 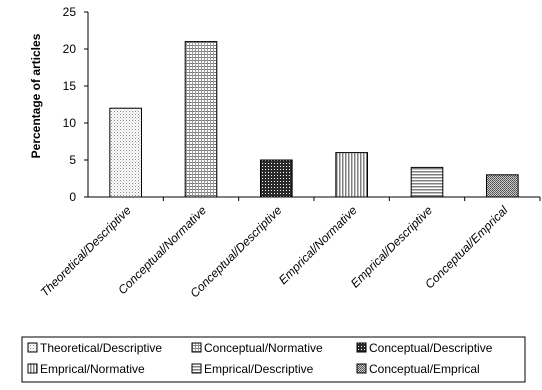 What do you see at coordinates (314, 198) in the screenshot?
I see `x-axis` at bounding box center [314, 198].